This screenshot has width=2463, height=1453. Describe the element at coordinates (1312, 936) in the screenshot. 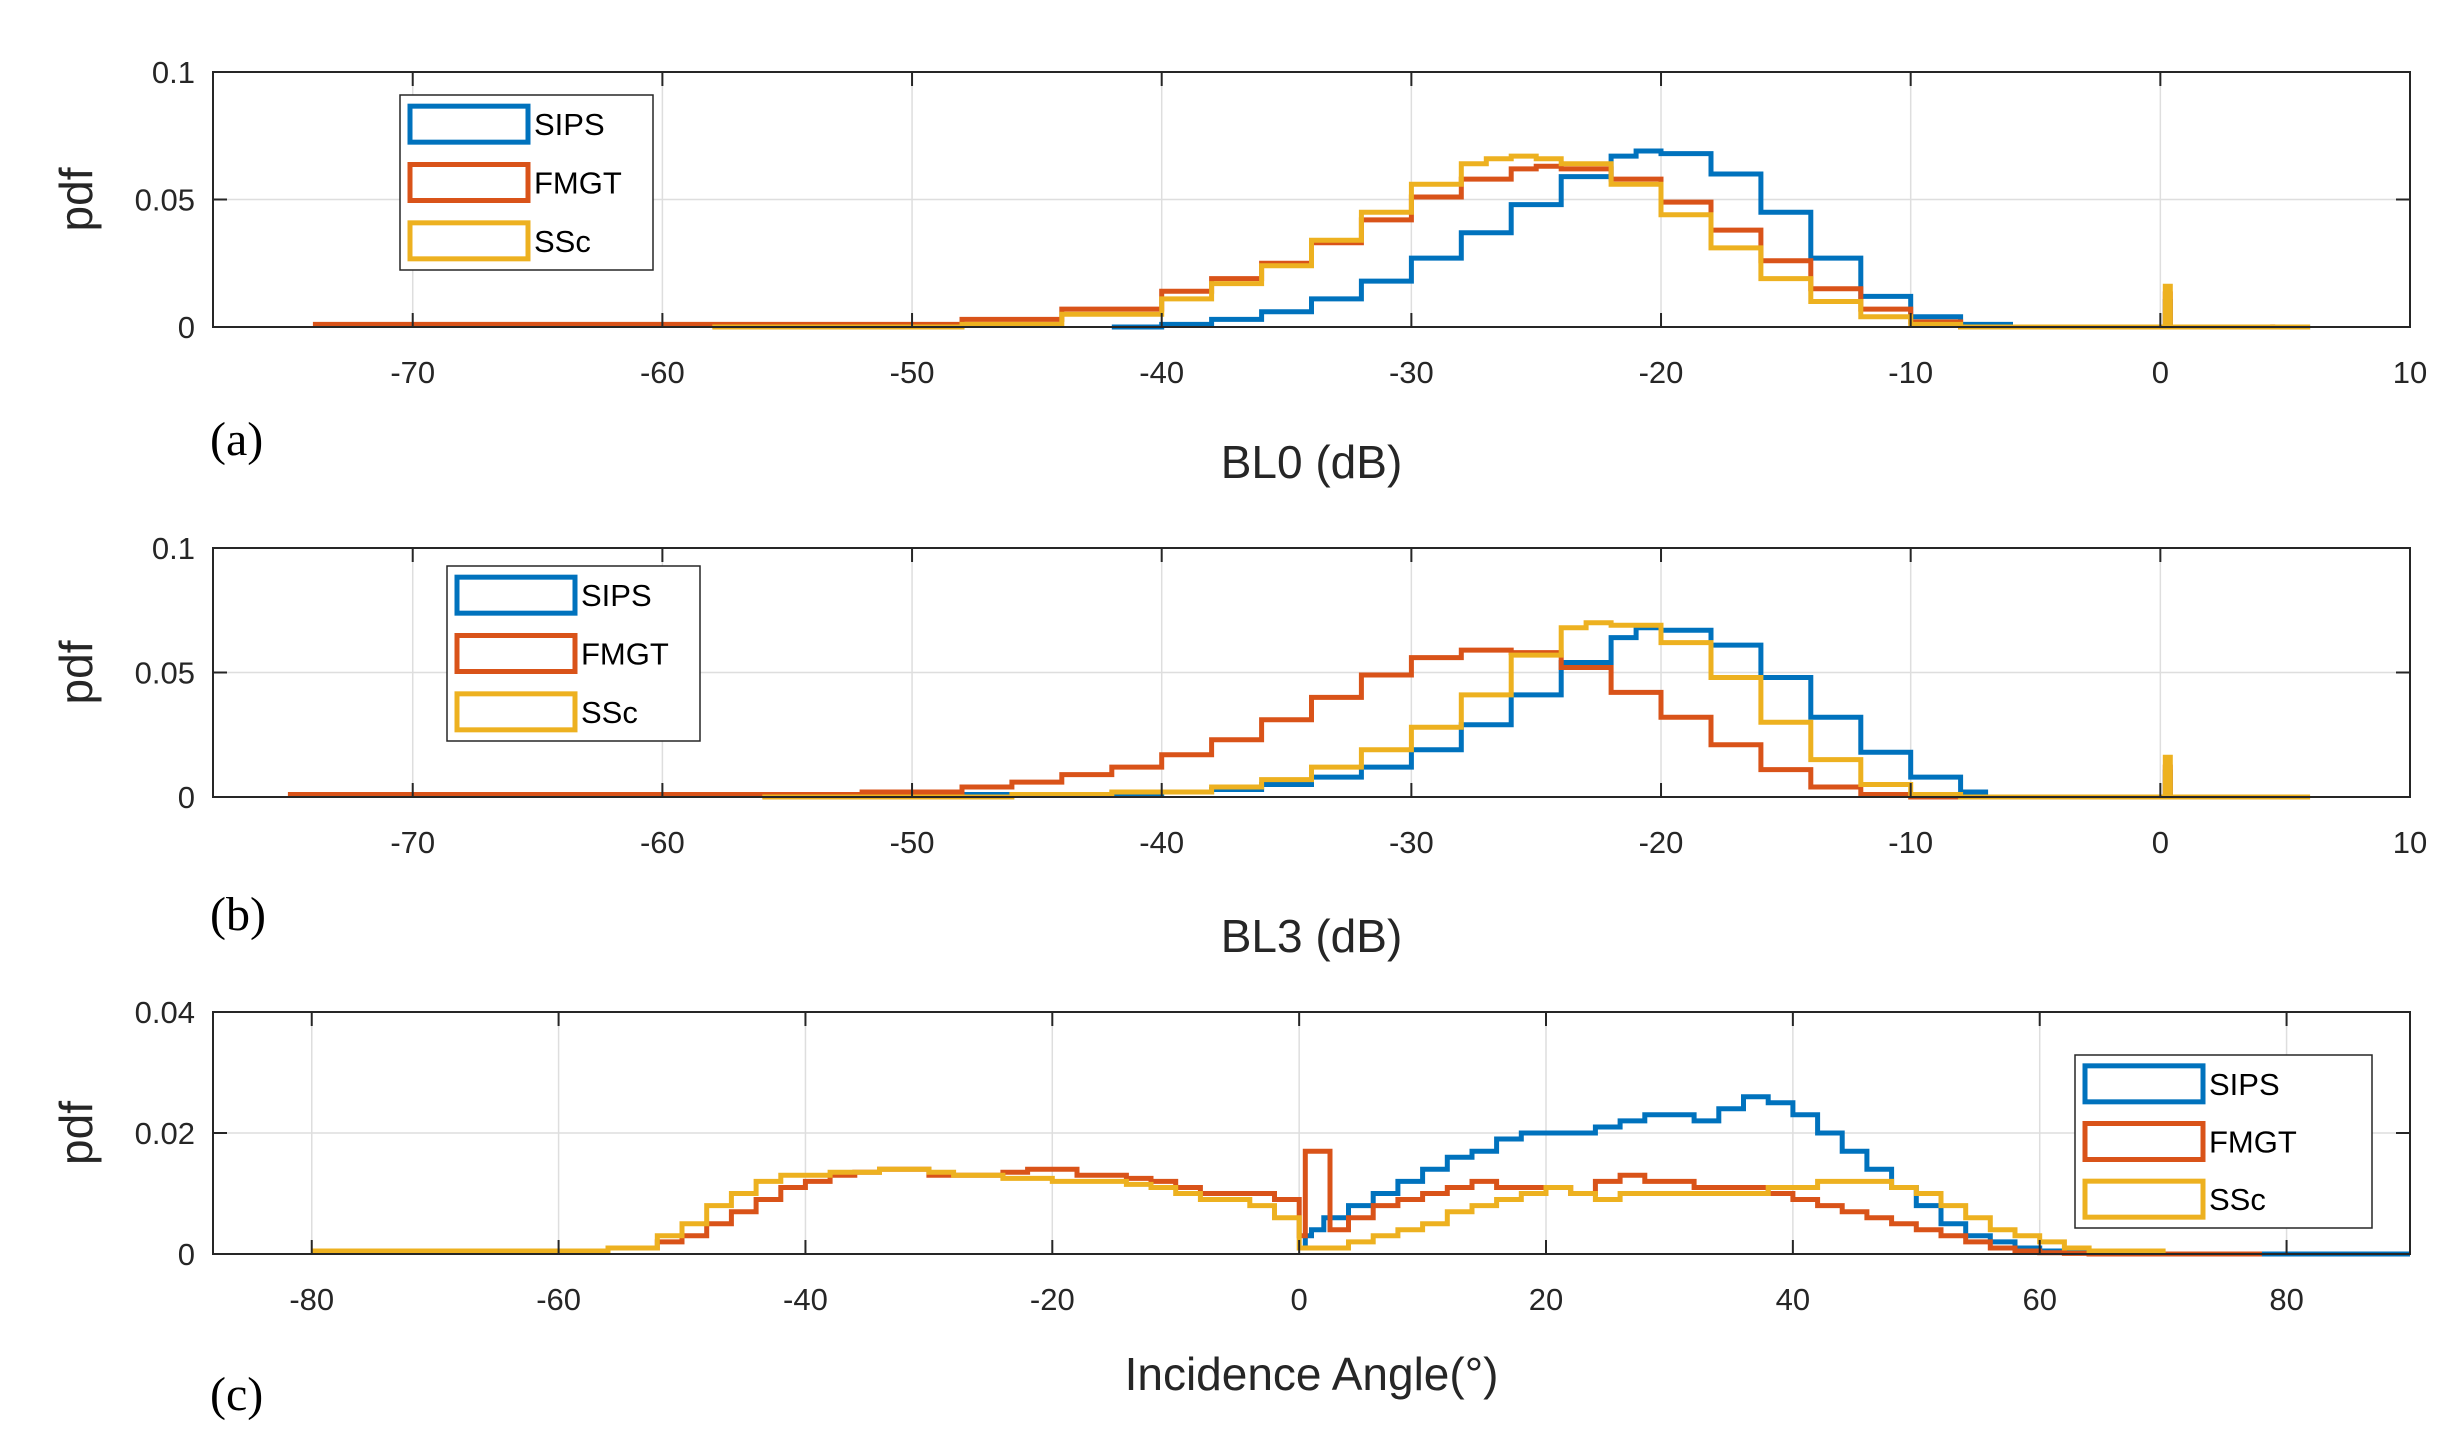

I see `x-axis-label: BL3 (dB)` at that location.